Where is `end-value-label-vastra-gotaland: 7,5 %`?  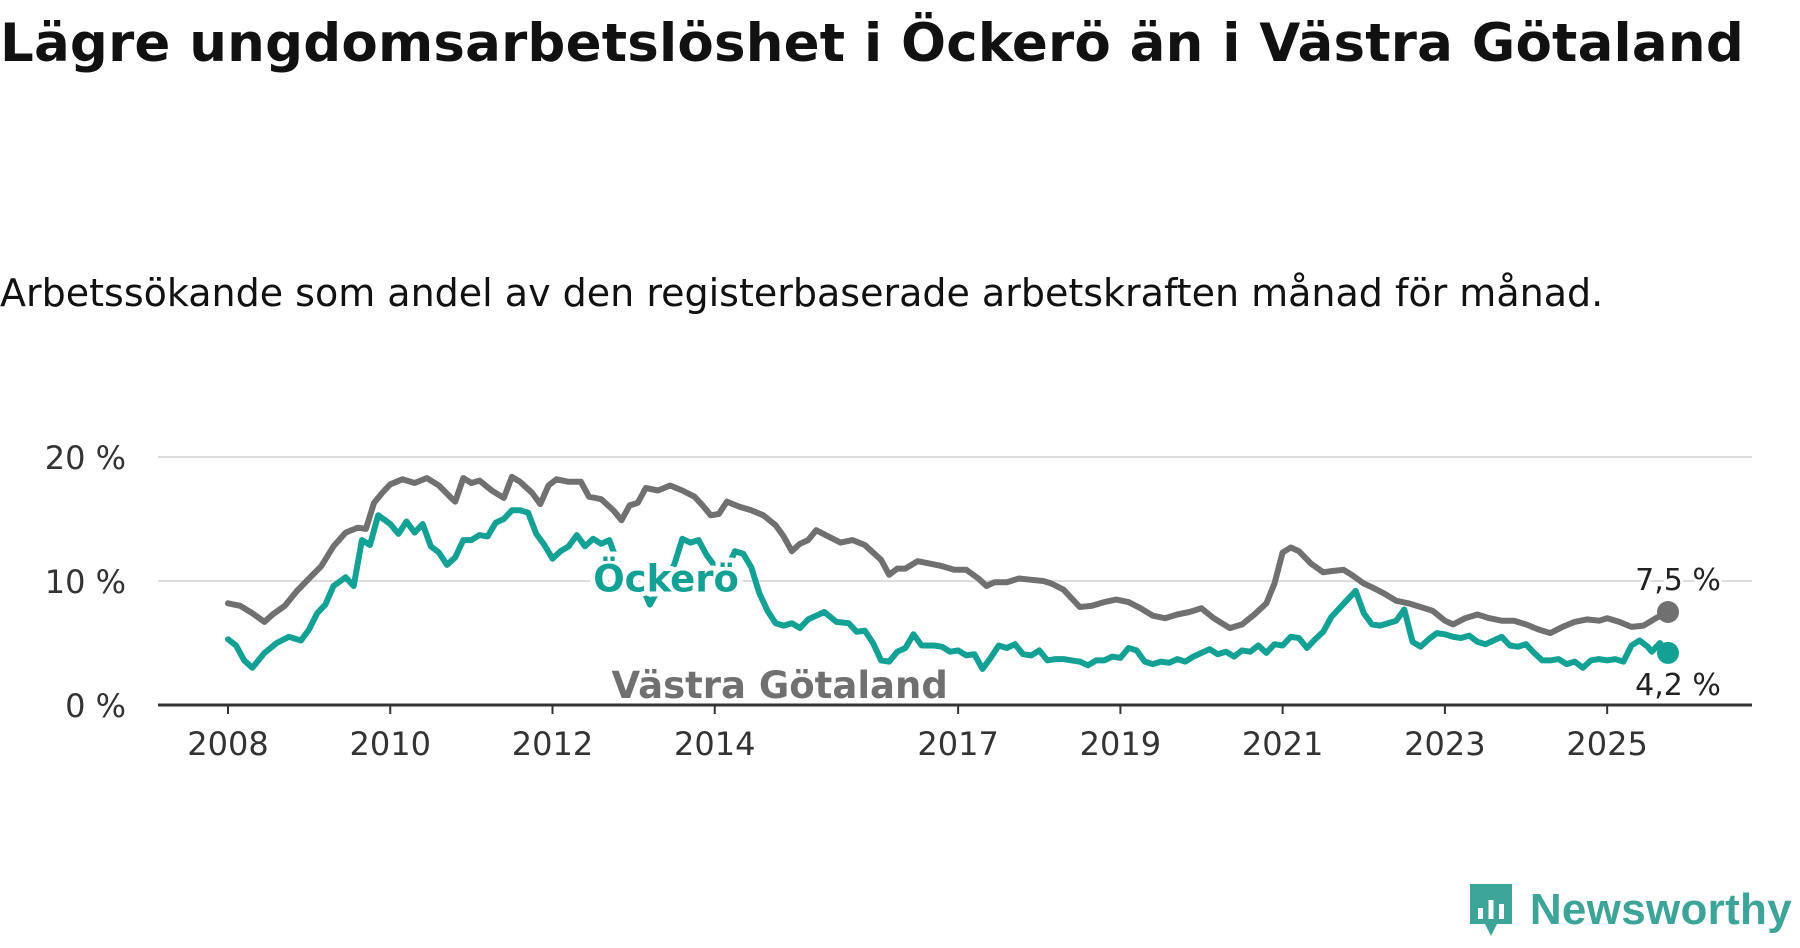 end-value-label-vastra-gotaland: 7,5 % is located at coordinates (1678, 580).